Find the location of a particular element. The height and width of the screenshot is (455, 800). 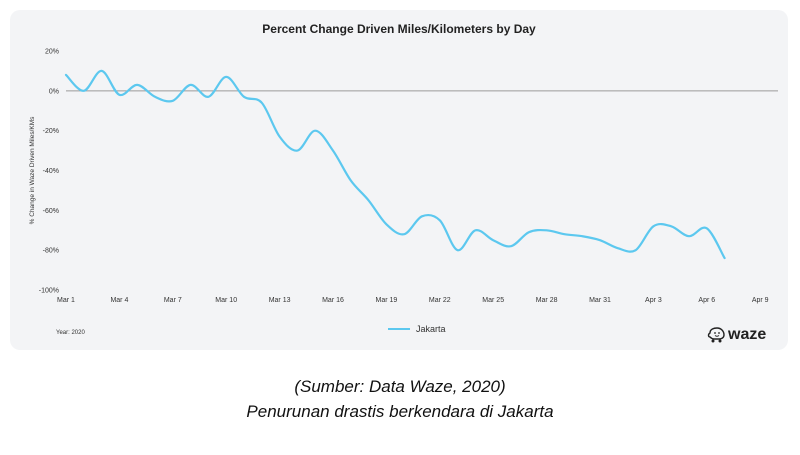

caption-source: (Sumber: Data Waze, 2020) is located at coordinates (400, 386).